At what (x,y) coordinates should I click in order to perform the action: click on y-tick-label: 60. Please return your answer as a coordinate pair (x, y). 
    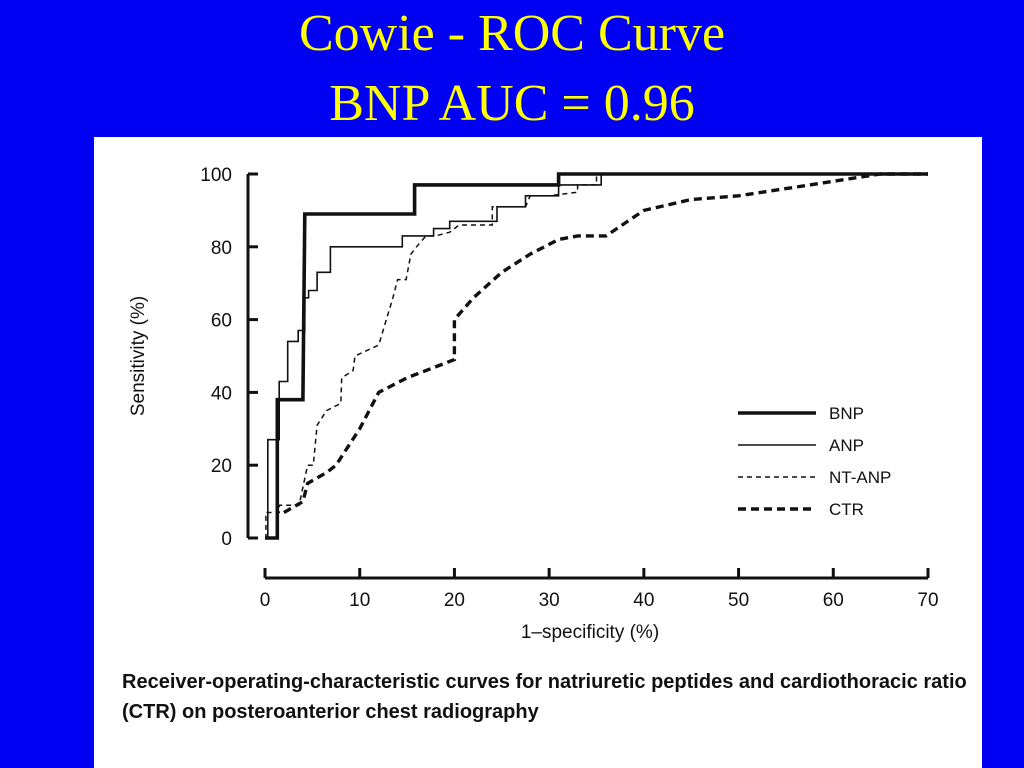
    Looking at the image, I should click on (221, 321).